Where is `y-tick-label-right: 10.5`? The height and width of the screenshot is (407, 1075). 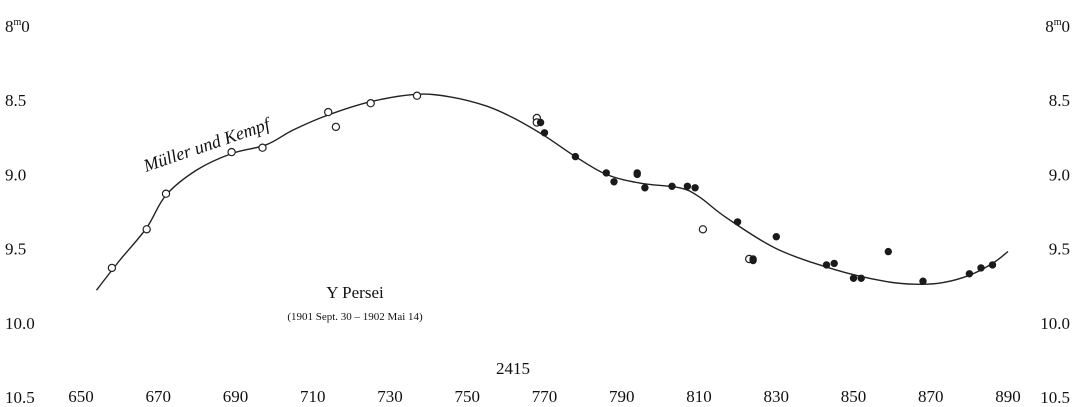
y-tick-label-right: 10.5 is located at coordinates (1055, 397).